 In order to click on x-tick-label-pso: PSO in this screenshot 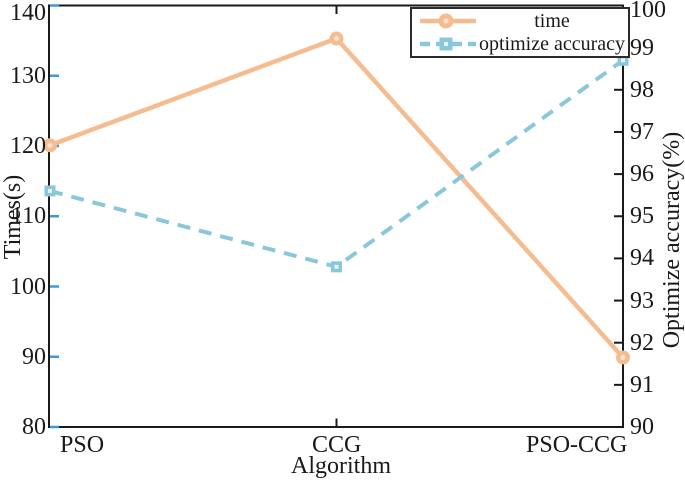, I will do `click(82, 445)`.